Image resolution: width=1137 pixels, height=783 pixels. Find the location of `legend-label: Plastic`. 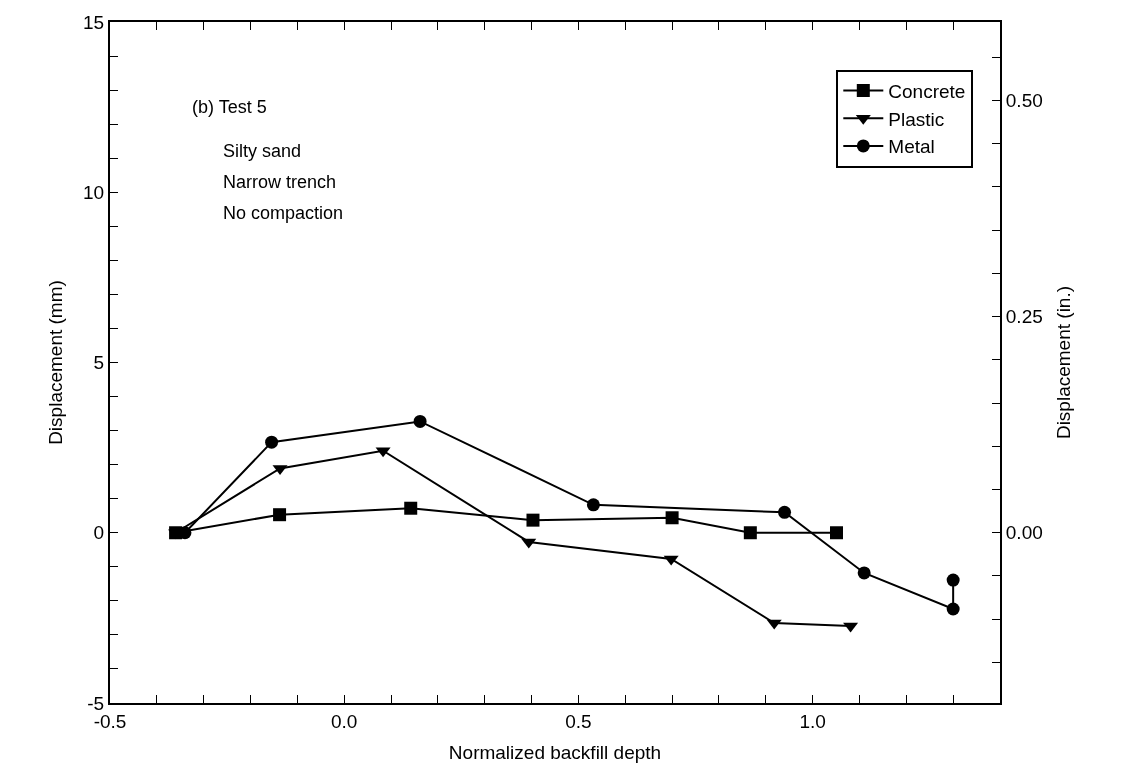

legend-label: Plastic is located at coordinates (916, 119).